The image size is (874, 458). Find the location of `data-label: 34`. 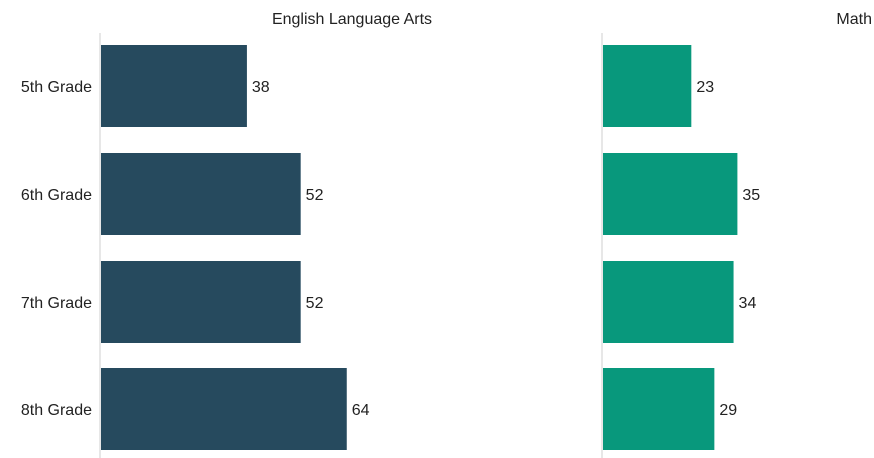

data-label: 34 is located at coordinates (748, 303).